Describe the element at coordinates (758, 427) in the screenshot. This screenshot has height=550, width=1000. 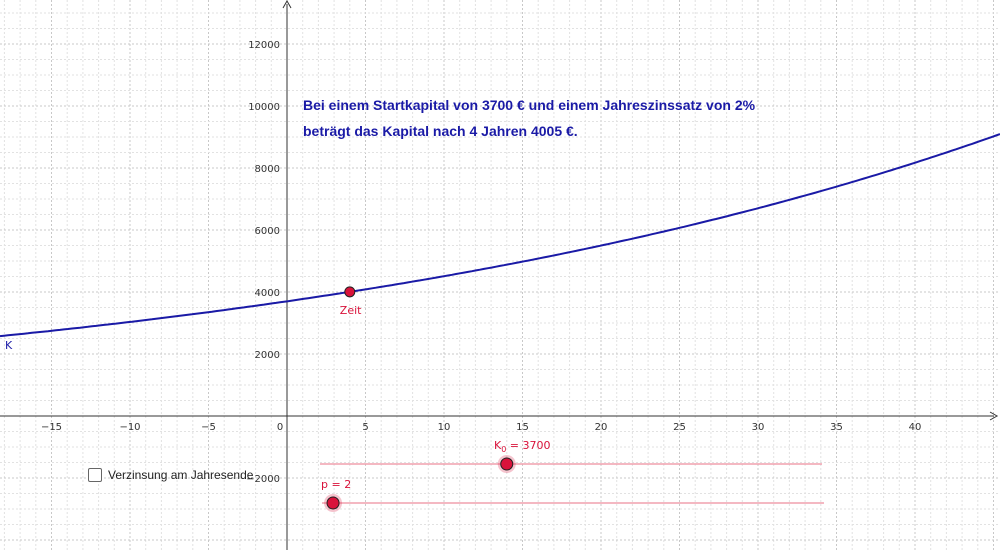
I see `x-tick-label: 30` at that location.